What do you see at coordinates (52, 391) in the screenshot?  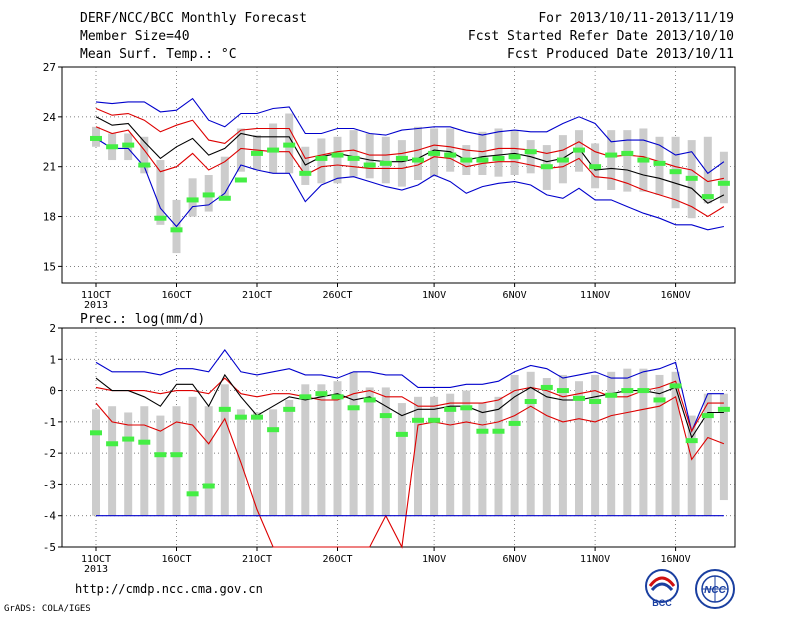 I see `y-tick-label: 0` at bounding box center [52, 391].